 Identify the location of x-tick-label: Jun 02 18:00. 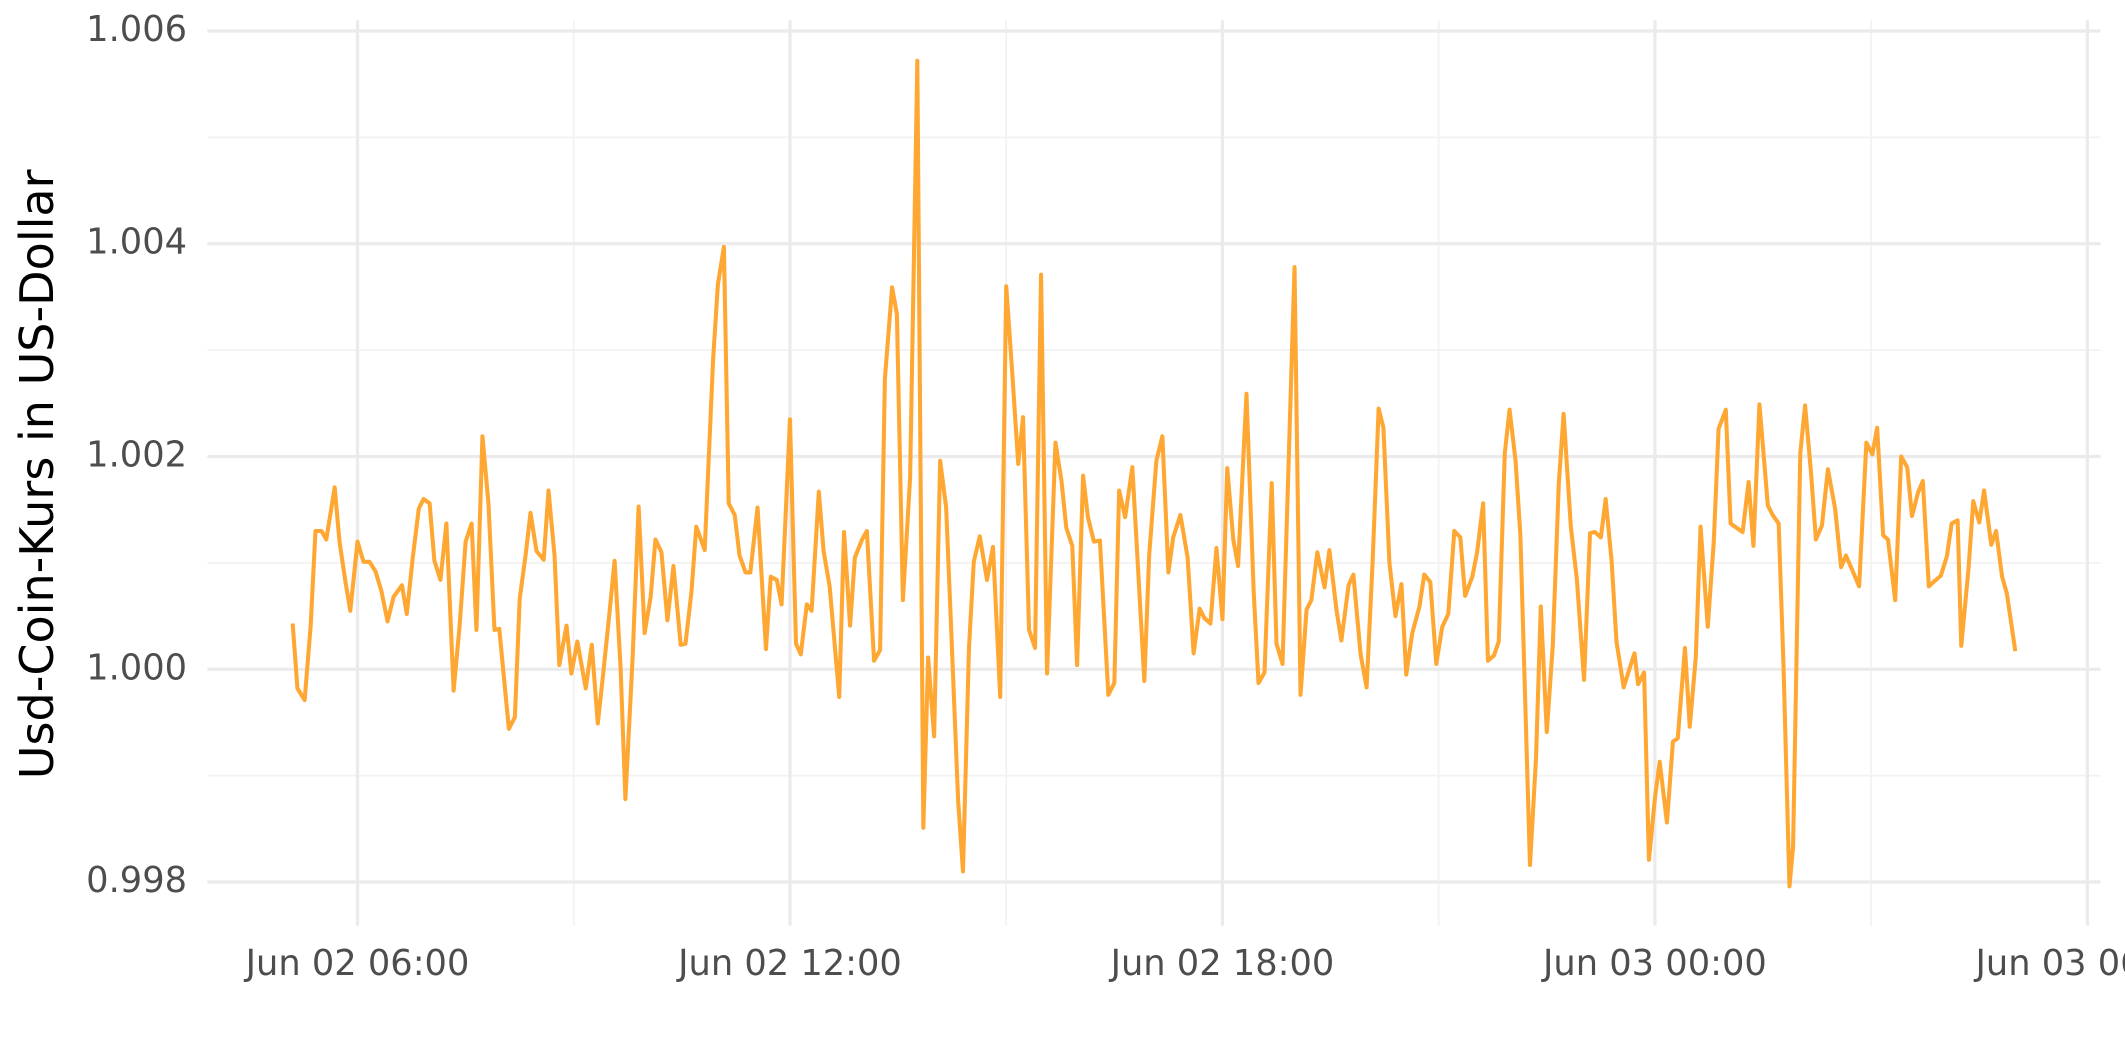
(1222, 963).